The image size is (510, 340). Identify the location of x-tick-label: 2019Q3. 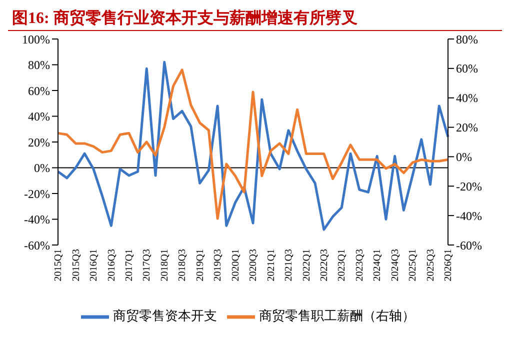
(218, 265).